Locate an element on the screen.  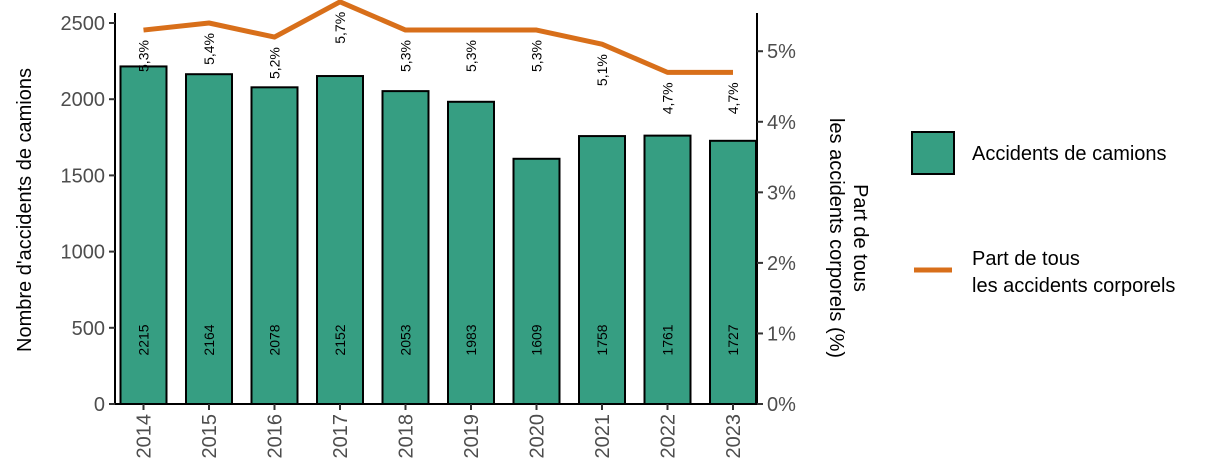
x-axis: 2014 2015 2016 2017 2018 2019 2020 2021 2022 2023 is located at coordinates (436, 431).